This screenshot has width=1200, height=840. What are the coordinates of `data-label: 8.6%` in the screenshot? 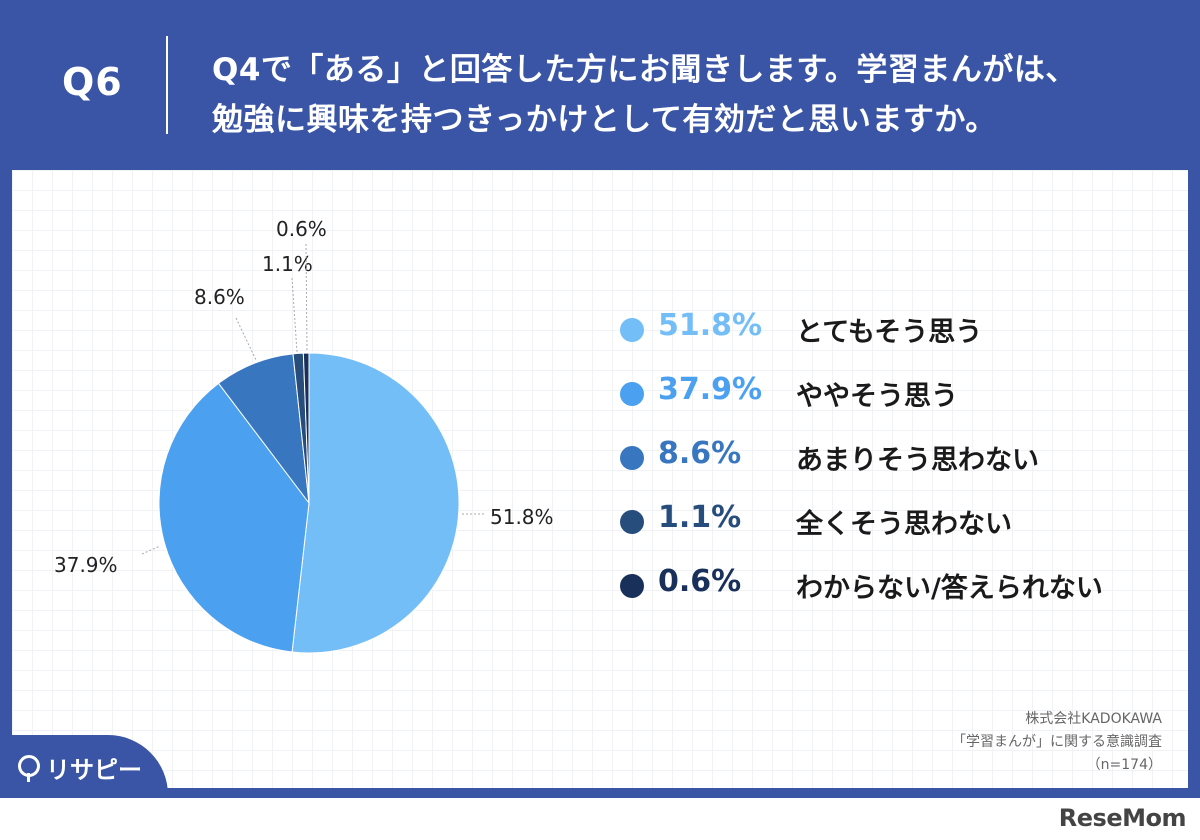 It's located at (219, 297).